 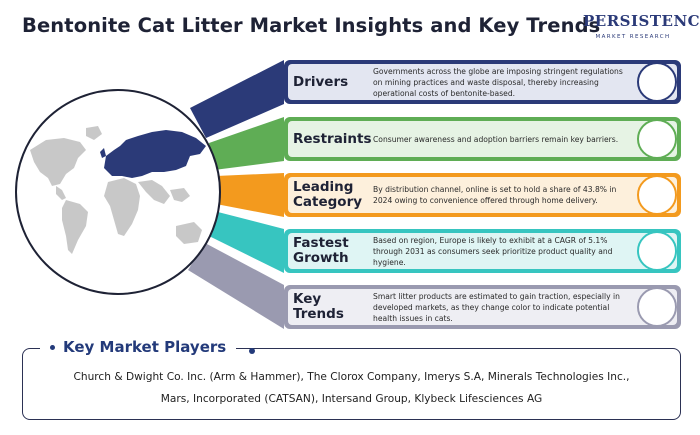 I want to click on row-trends-panel, so click(x=482, y=307).